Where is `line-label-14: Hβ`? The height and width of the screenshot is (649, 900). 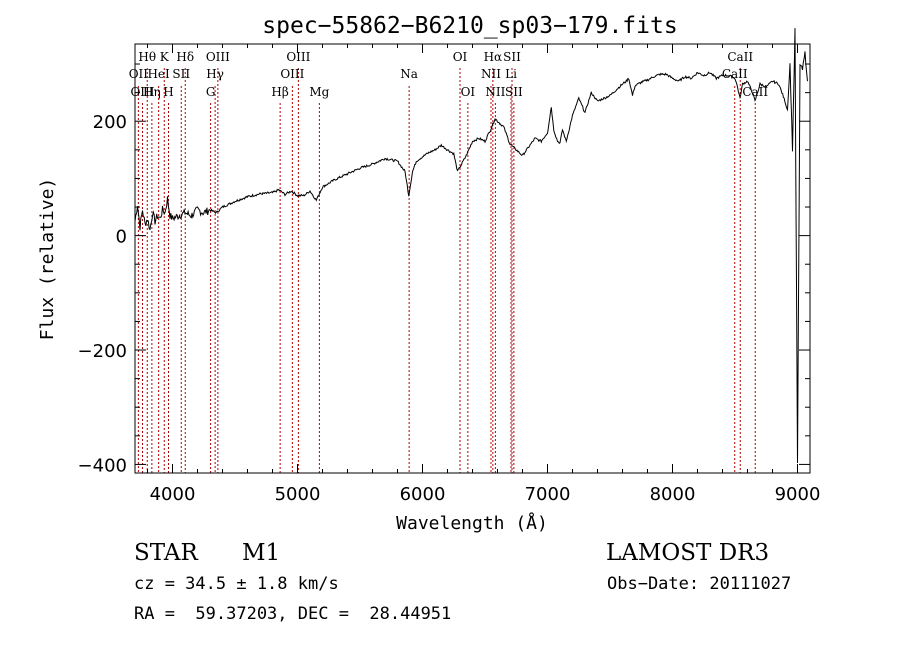
line-label-14: Hβ is located at coordinates (279, 92).